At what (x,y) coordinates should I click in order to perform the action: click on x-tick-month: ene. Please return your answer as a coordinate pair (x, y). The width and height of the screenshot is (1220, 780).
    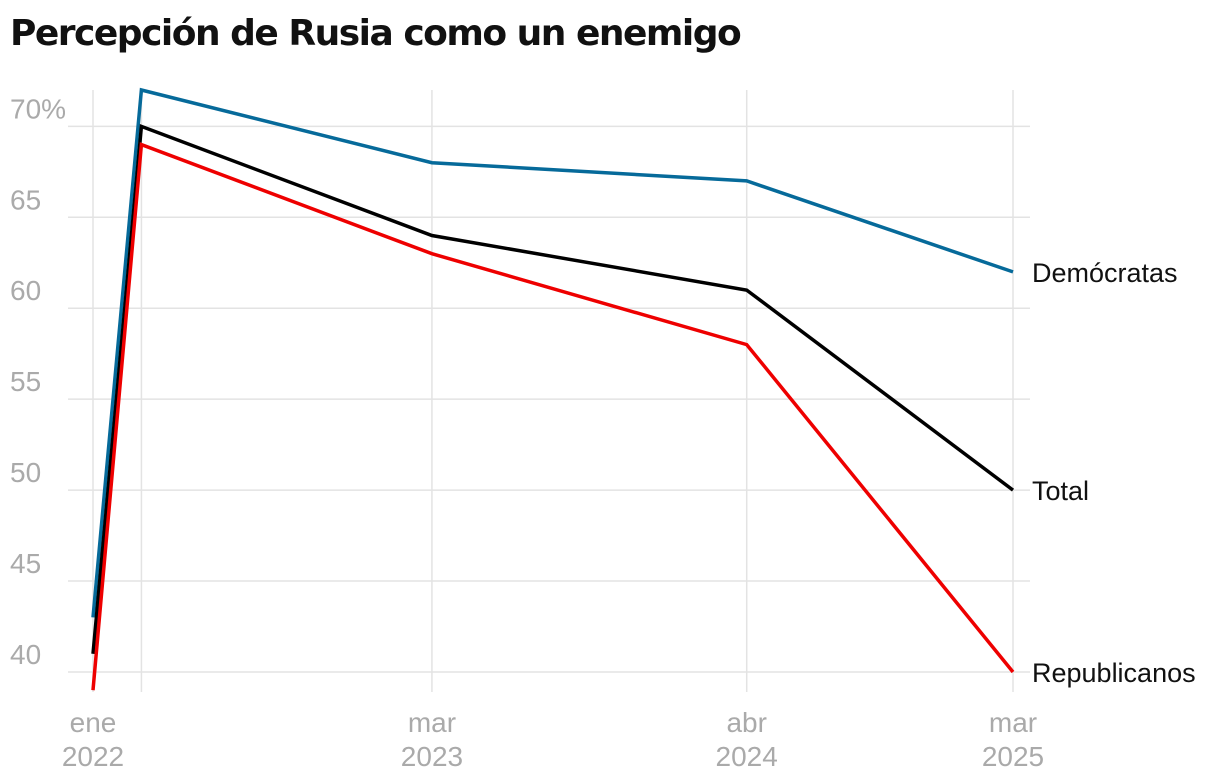
    Looking at the image, I should click on (93, 722).